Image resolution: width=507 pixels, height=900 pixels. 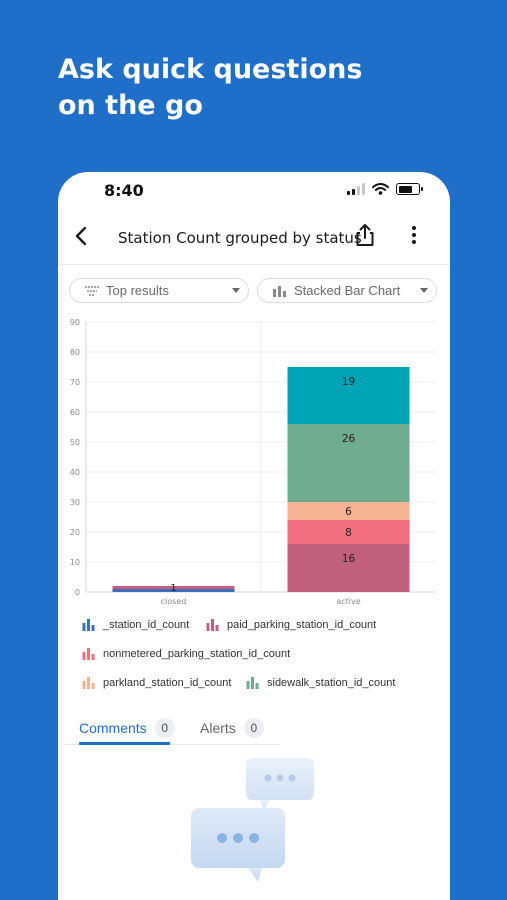 I want to click on headline-line-2: on the go, so click(x=130, y=105).